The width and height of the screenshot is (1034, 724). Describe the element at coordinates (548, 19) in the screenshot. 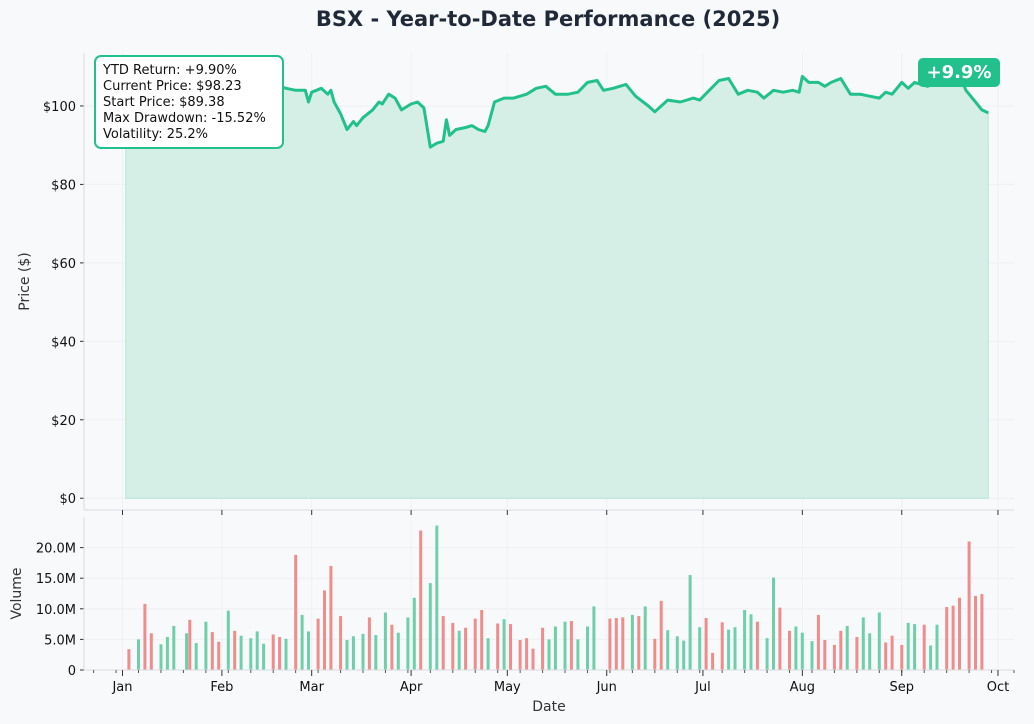

I see `chart-title: BSX - Year-to-Date Performance (2025)` at that location.